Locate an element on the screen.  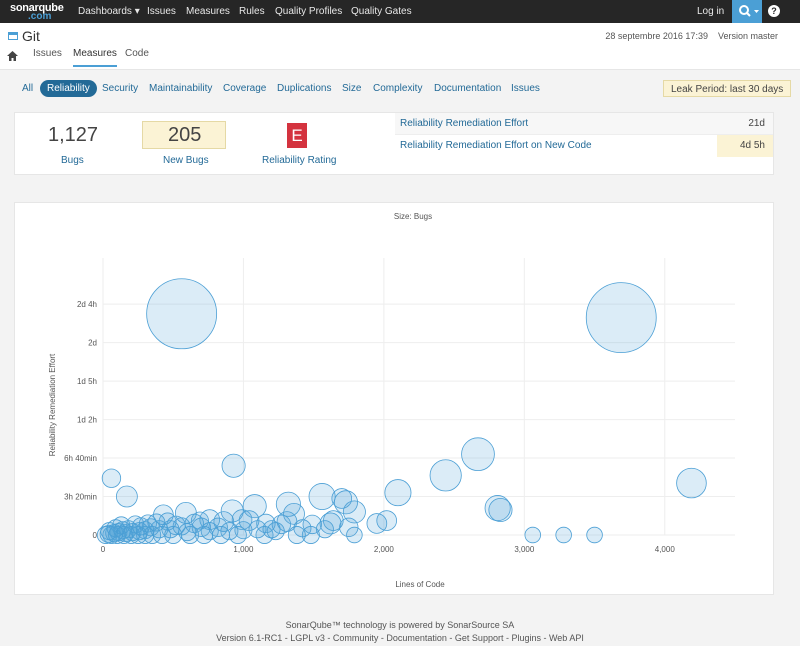
new-bugs-highlight is located at coordinates (184, 135).